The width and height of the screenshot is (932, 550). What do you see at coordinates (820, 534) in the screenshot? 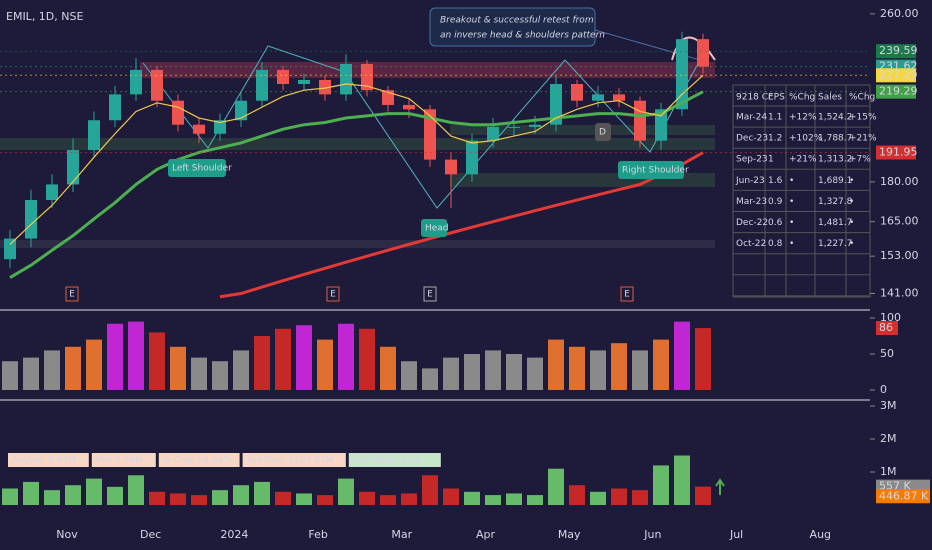
I see `x-tick-label: Aug` at bounding box center [820, 534].